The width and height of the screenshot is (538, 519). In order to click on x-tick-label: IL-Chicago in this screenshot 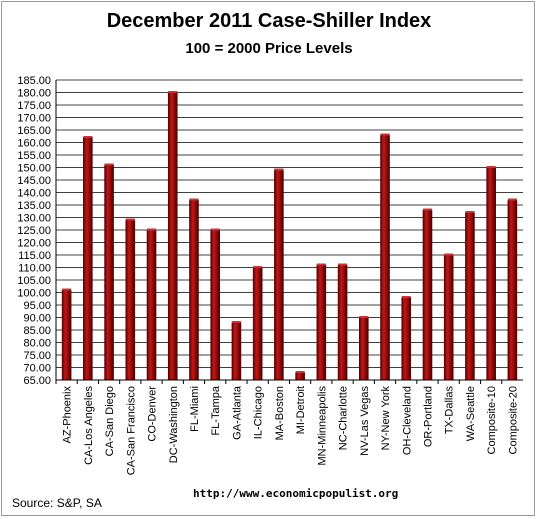, I will do `click(259, 412)`.